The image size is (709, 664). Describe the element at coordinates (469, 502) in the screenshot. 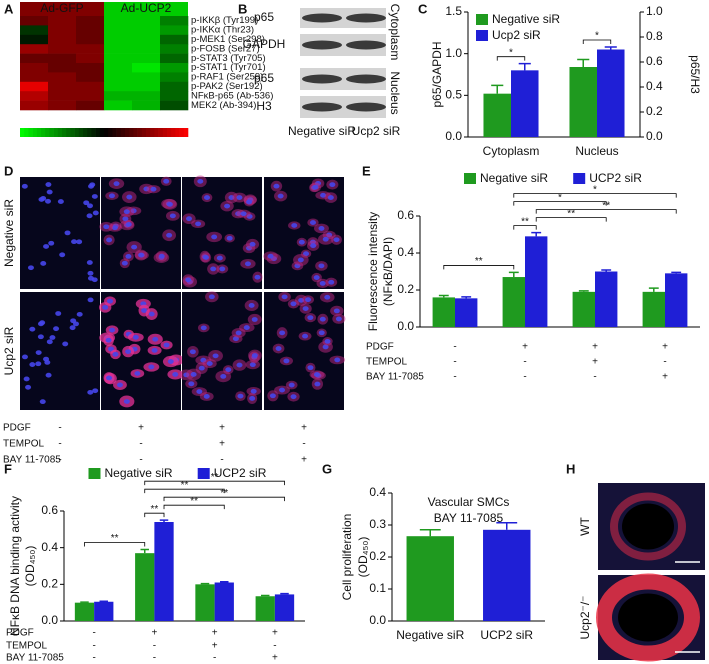

I see `chart-title: Vascular SMCs` at that location.